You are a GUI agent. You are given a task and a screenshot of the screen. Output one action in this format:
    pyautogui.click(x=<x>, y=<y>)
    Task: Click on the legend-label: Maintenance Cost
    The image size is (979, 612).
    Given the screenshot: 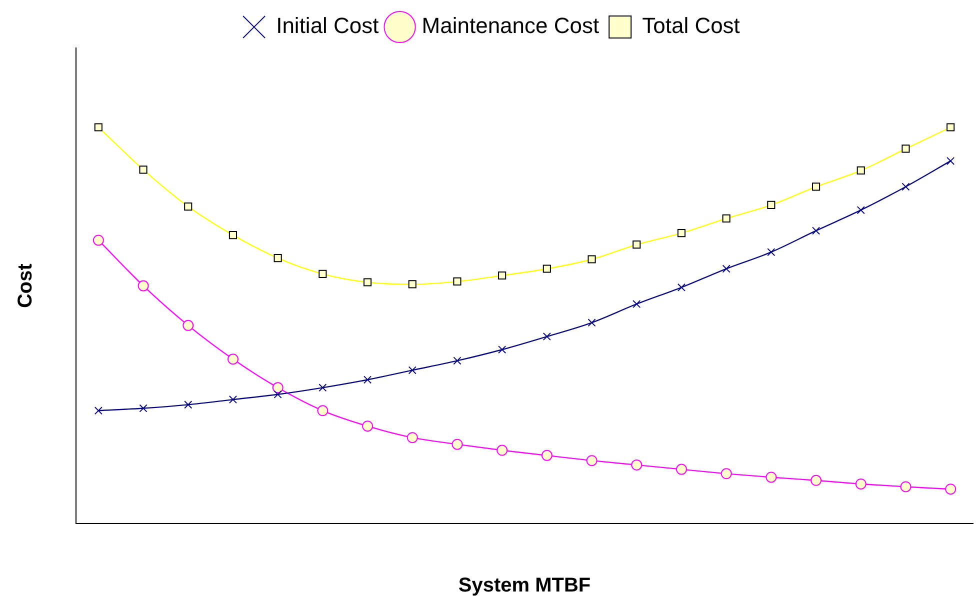 What is the action you would take?
    pyautogui.click(x=511, y=25)
    